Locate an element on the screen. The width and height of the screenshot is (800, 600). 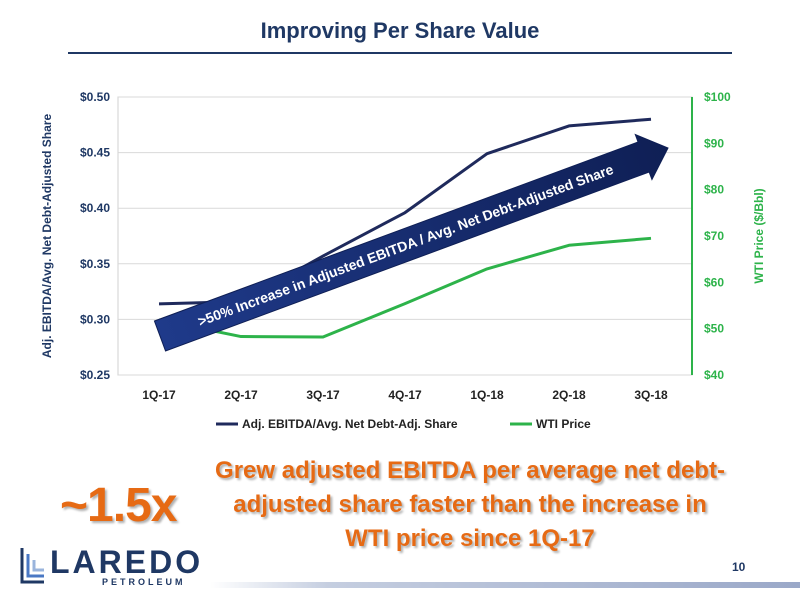
y-right-tick-label: $70 is located at coordinates (714, 236).